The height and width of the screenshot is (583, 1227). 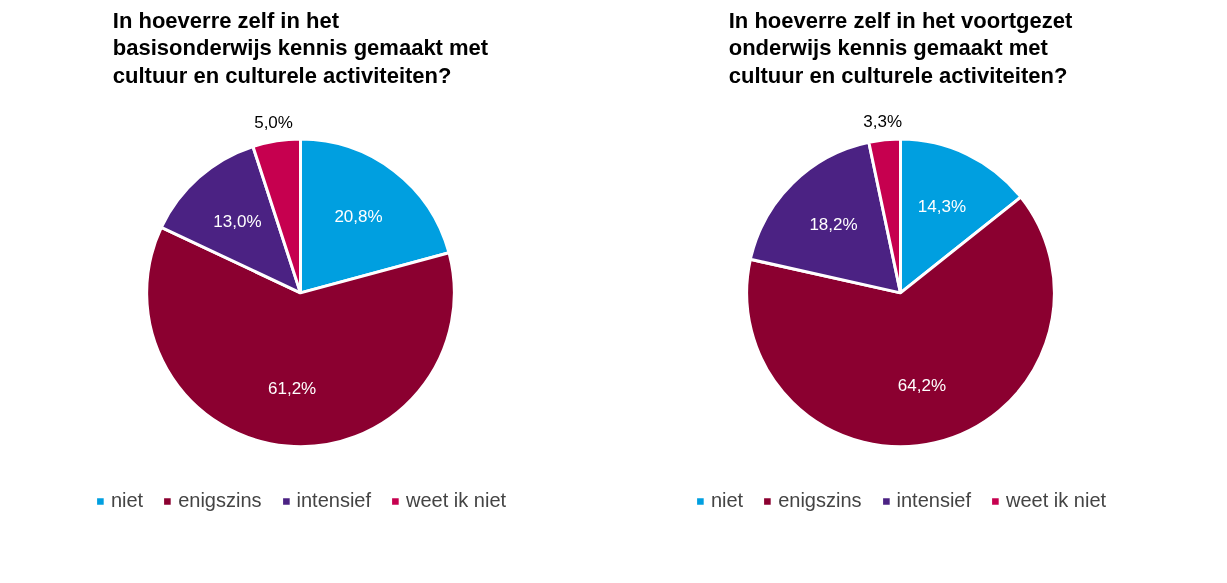 I want to click on data-label: 14,3%, so click(x=942, y=207).